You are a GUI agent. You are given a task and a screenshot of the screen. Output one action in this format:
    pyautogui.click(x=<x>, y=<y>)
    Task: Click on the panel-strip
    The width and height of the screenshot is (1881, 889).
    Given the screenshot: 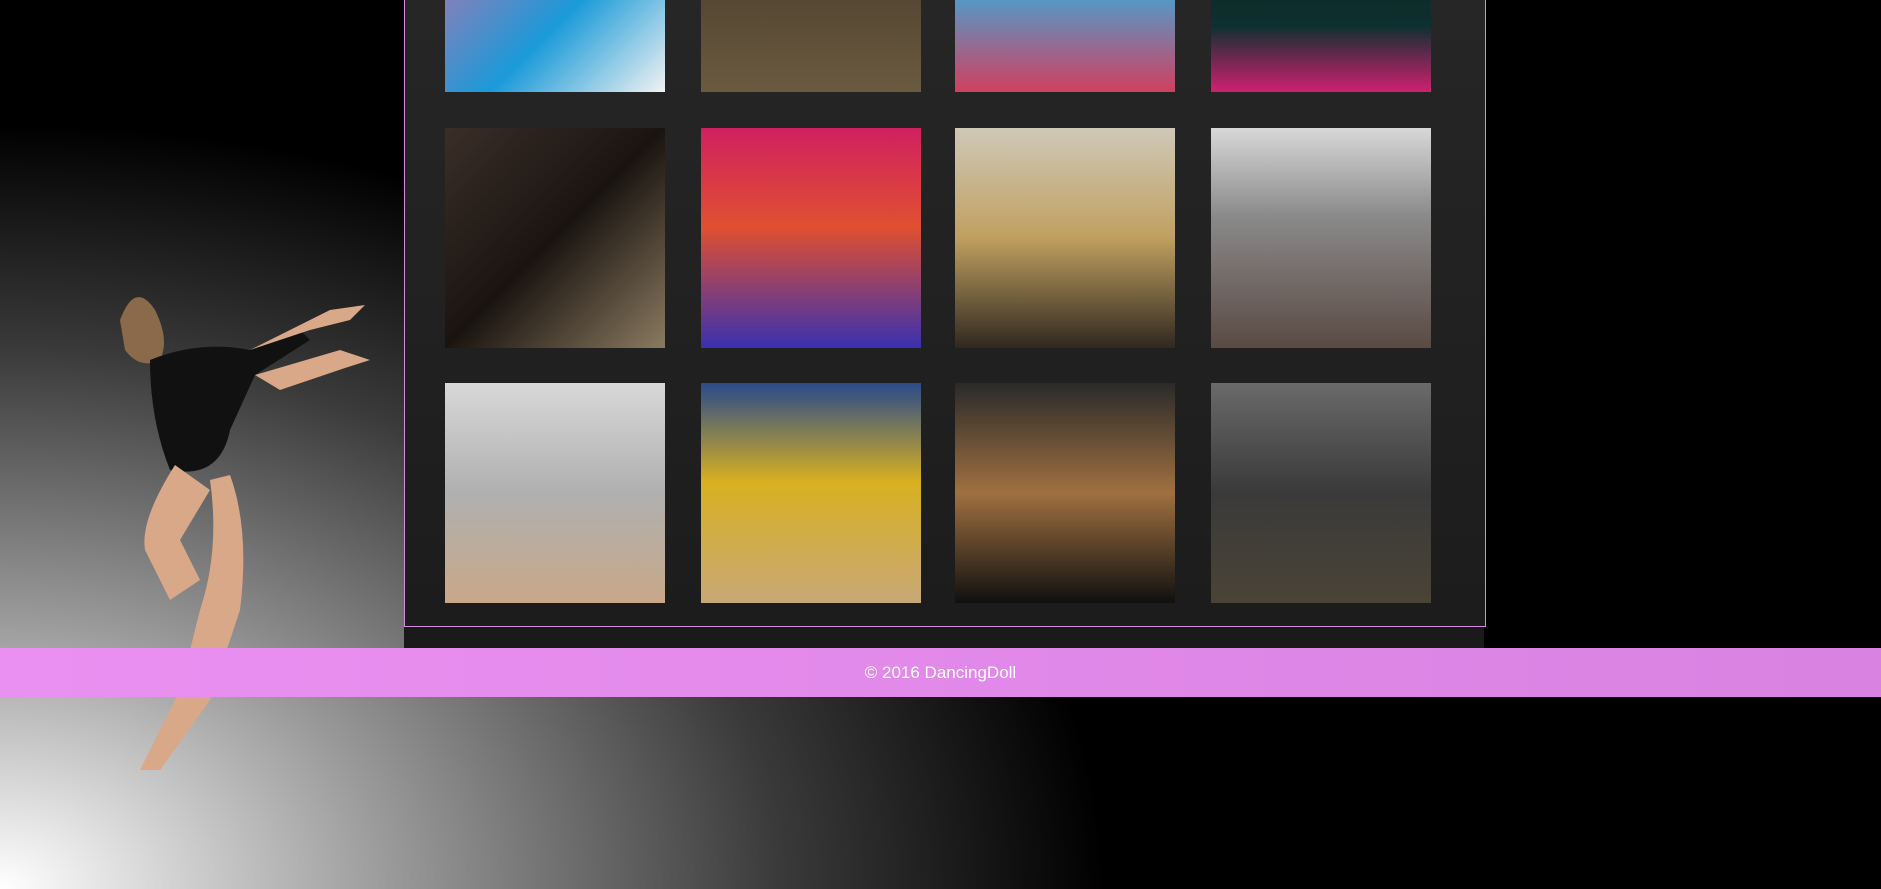 What is the action you would take?
    pyautogui.click(x=944, y=637)
    